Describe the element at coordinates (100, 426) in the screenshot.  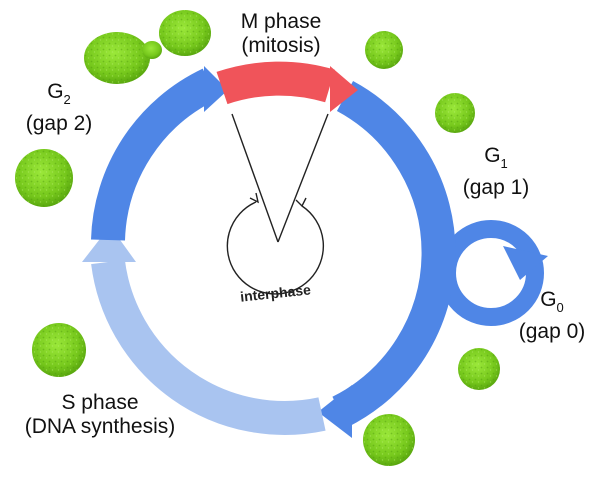
I see `s-phase-desc: (DNA synthesis)` at that location.